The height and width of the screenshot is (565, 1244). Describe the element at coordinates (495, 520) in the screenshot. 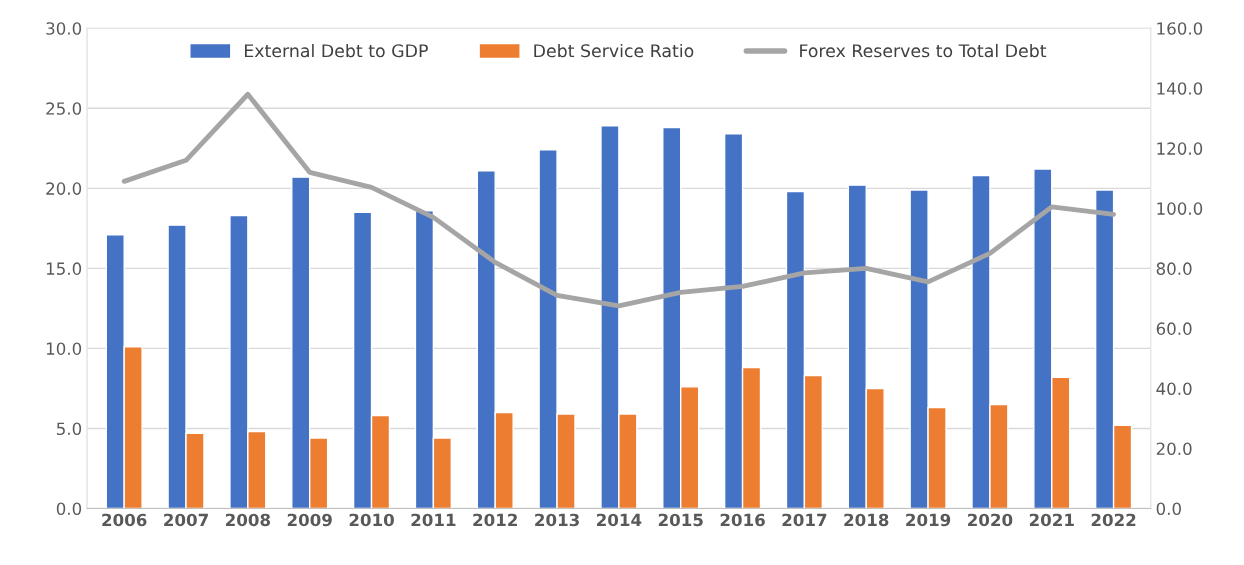

I see `x-tick-label: 2012` at that location.